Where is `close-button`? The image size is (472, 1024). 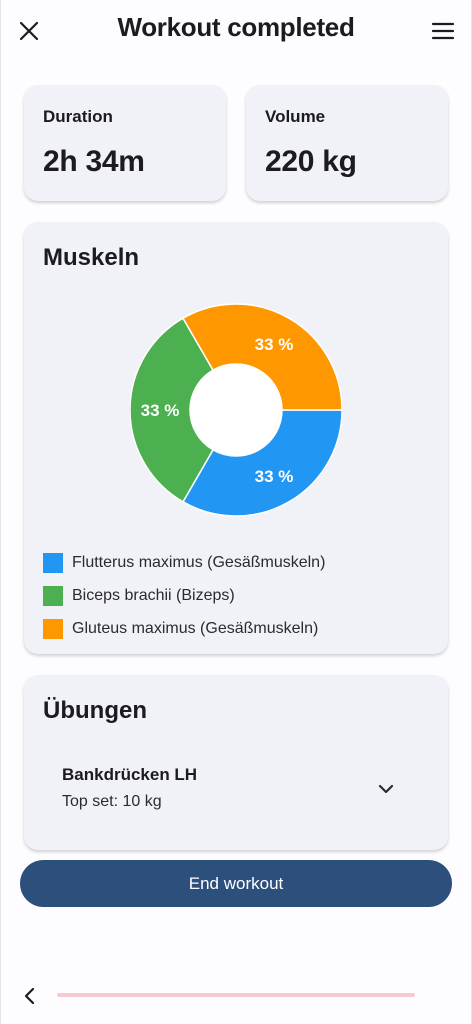
close-button is located at coordinates (29, 31).